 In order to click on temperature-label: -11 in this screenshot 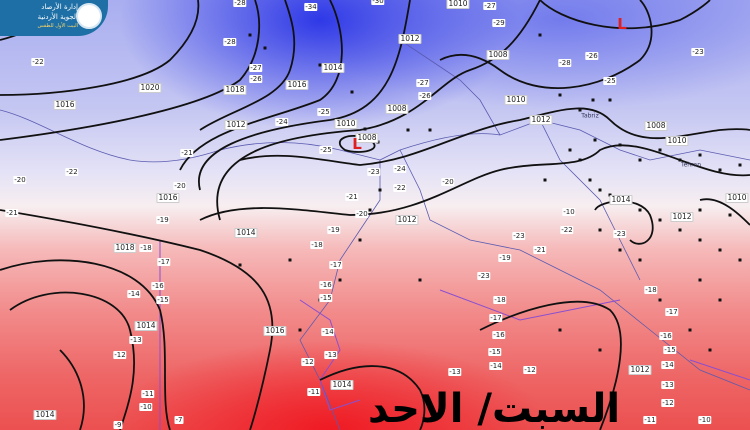, I will do `click(314, 392)`.